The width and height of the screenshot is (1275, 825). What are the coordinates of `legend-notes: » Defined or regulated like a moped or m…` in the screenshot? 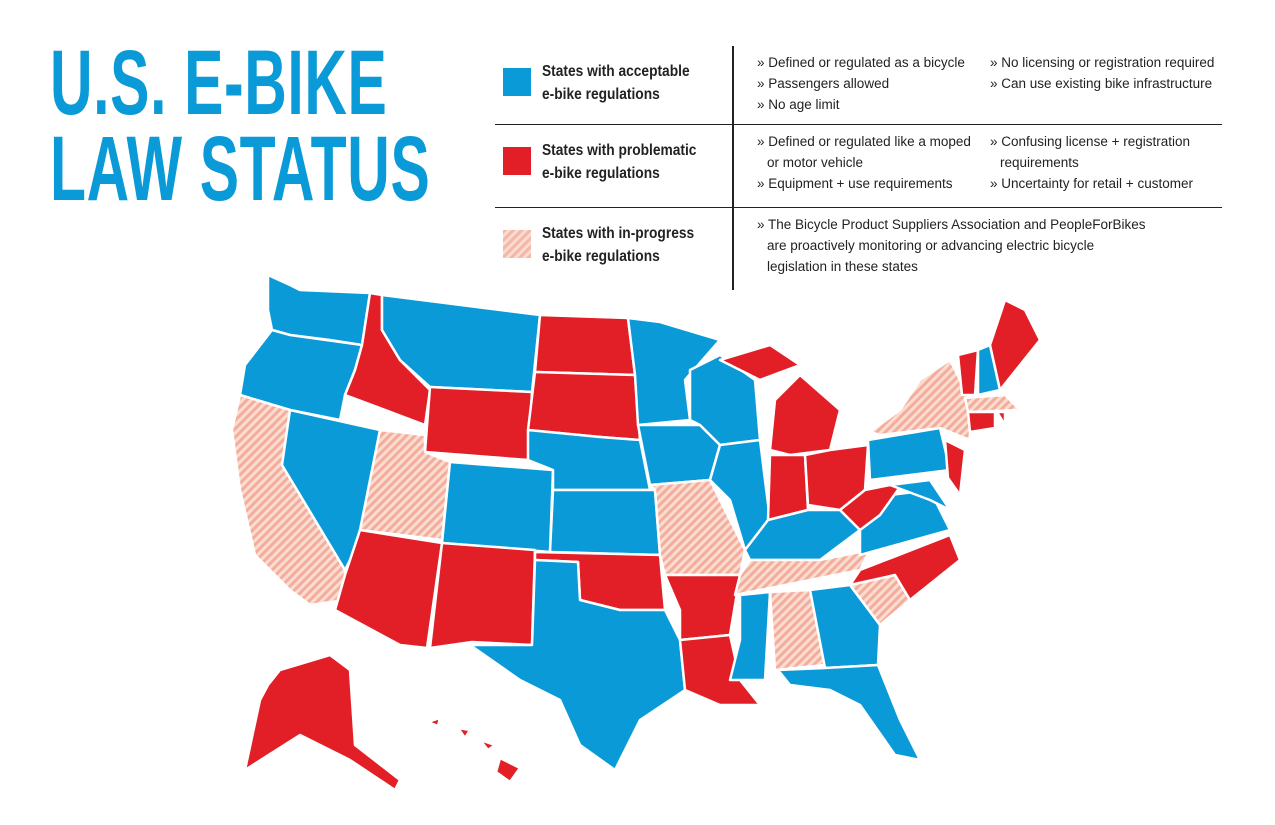 It's located at (864, 162).